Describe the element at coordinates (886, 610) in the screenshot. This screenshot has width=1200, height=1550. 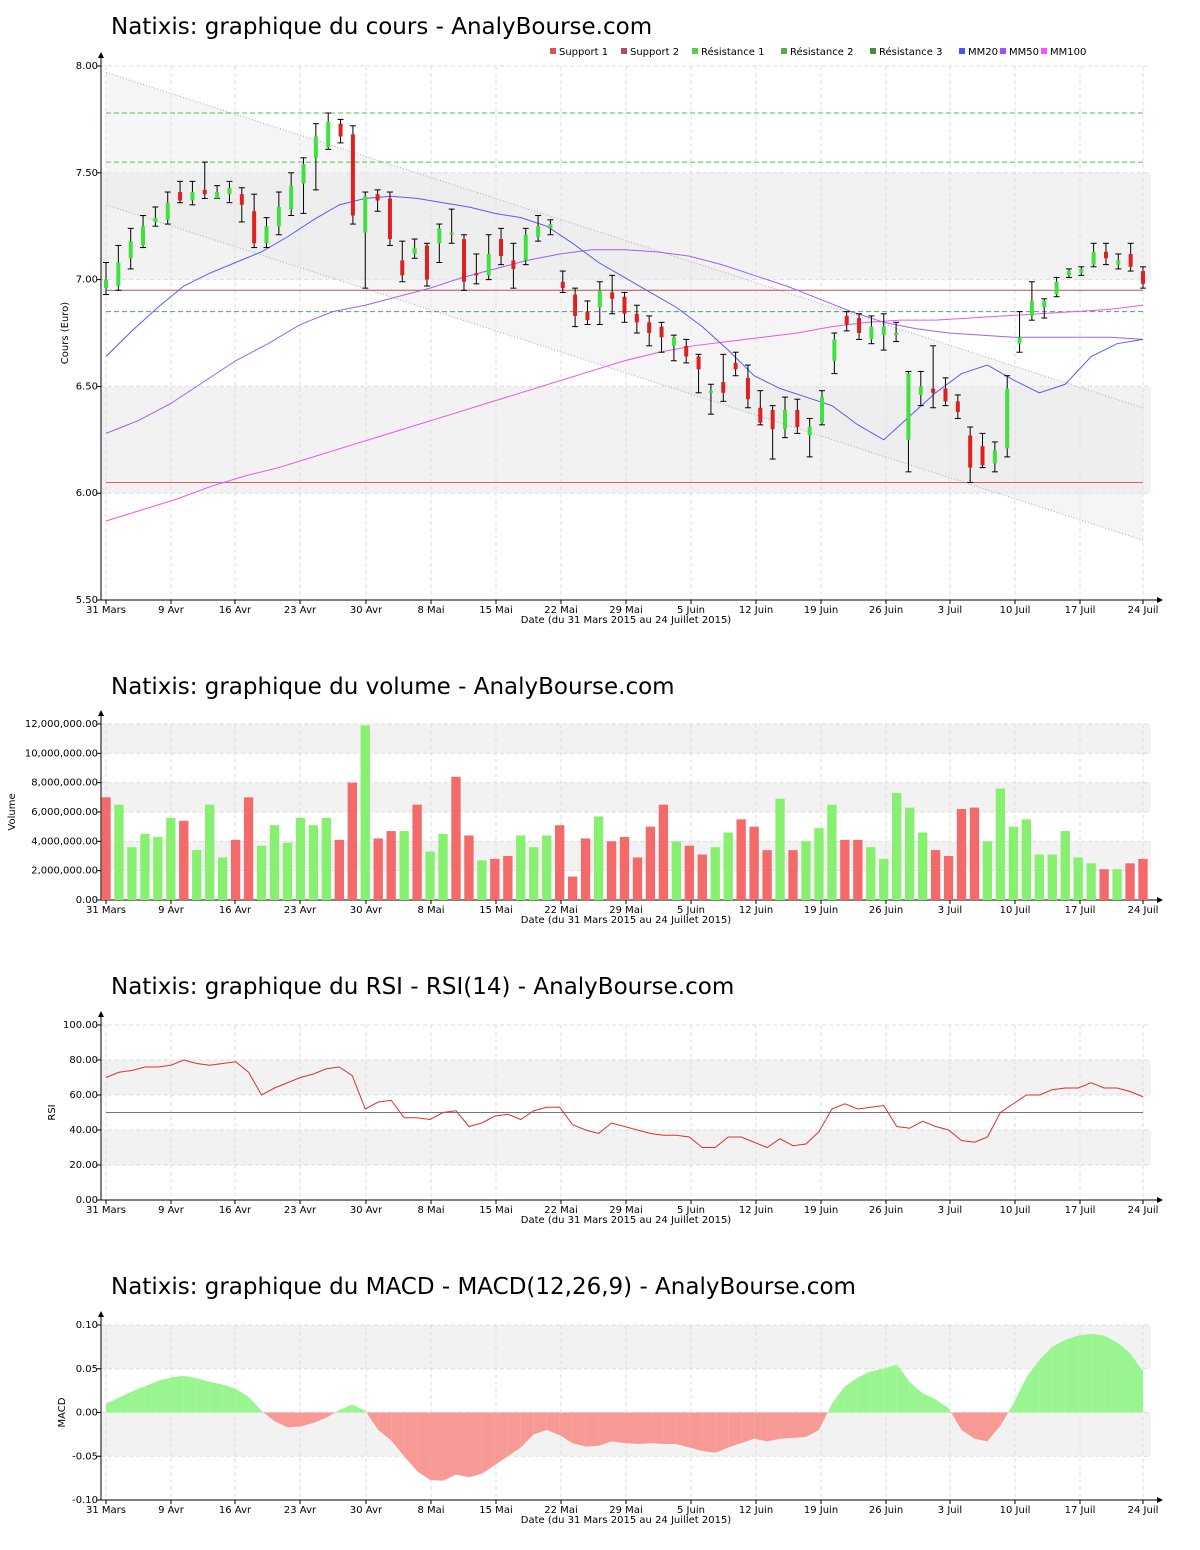
I see `x-tick-label: 26 Juin` at that location.